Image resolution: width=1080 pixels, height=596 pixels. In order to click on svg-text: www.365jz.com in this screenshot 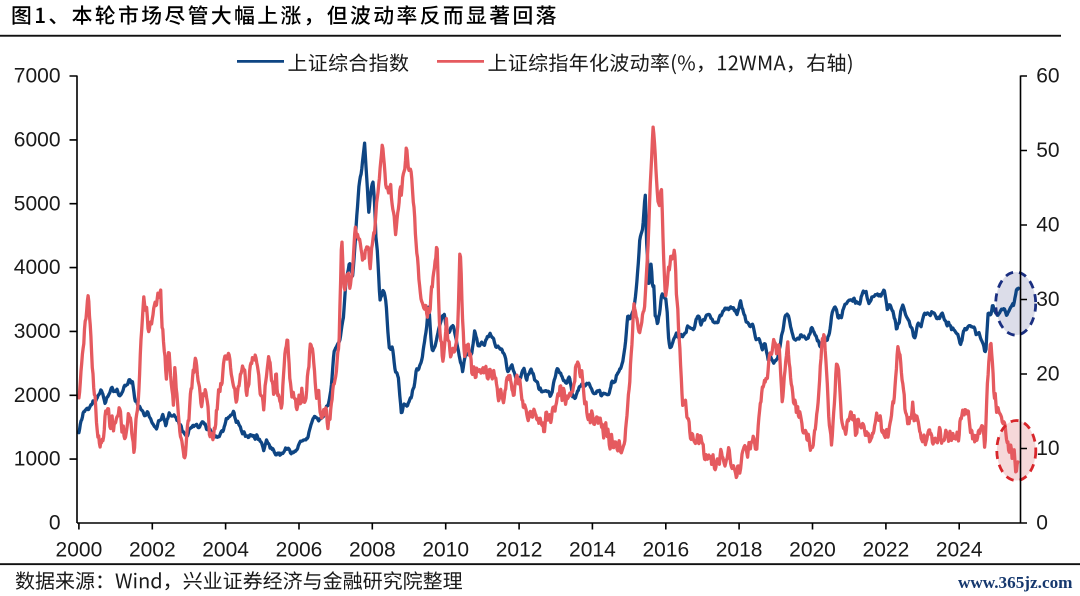, I will do `click(1015, 582)`.